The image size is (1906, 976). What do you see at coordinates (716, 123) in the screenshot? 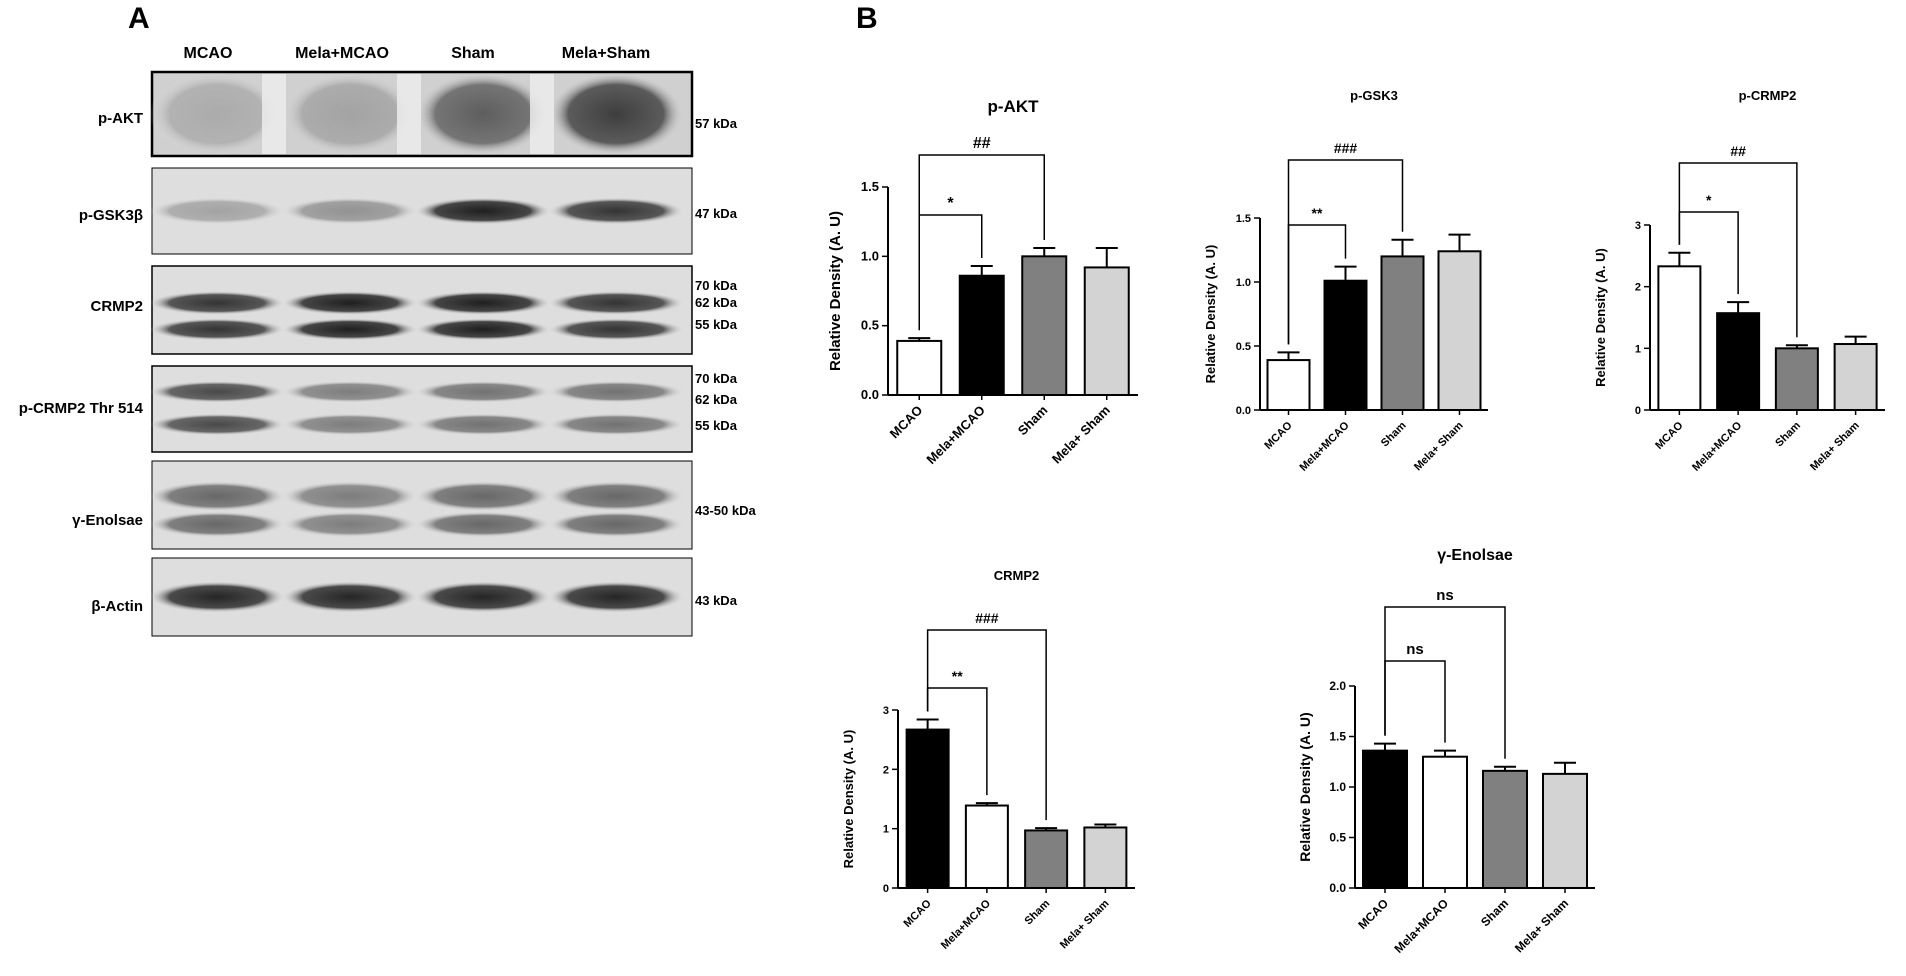
I see `molecular-weight-marker: 57 kDa` at bounding box center [716, 123].